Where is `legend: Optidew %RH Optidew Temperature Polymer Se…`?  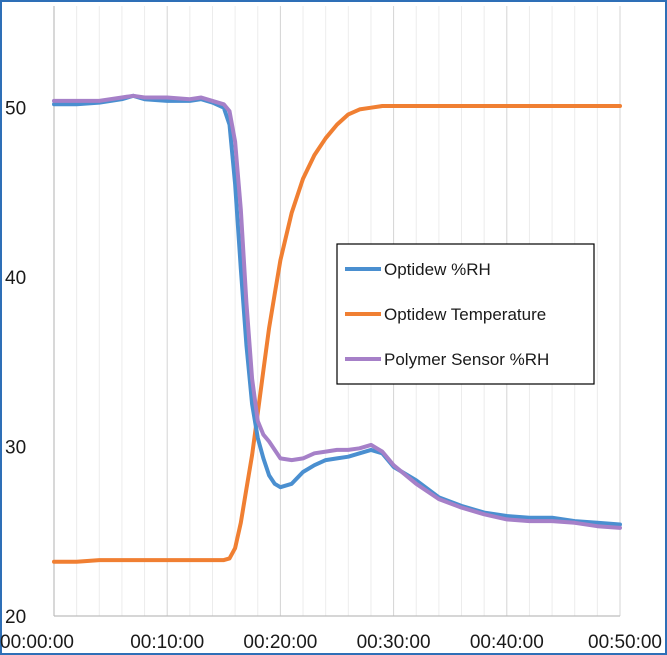
legend: Optidew %RH Optidew Temperature Polymer Se… is located at coordinates (465, 314).